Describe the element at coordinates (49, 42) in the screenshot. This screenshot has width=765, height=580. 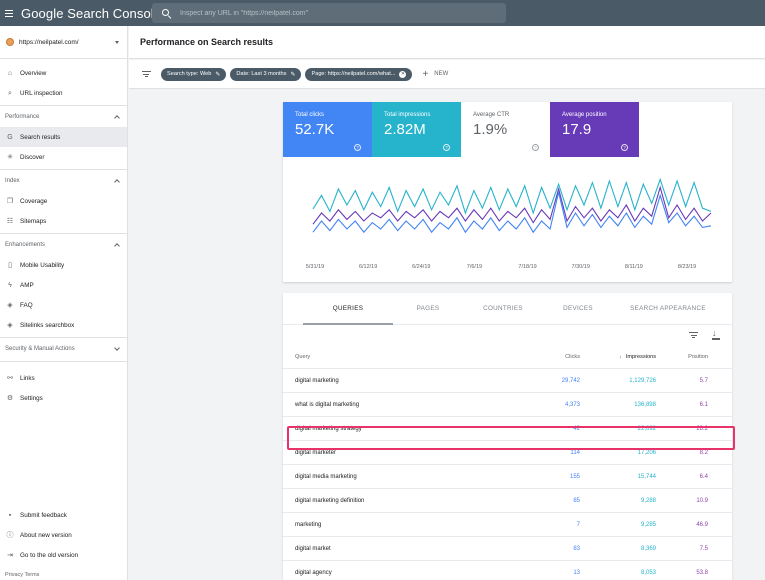
I see `property-url: https://neilpatel.com/` at that location.